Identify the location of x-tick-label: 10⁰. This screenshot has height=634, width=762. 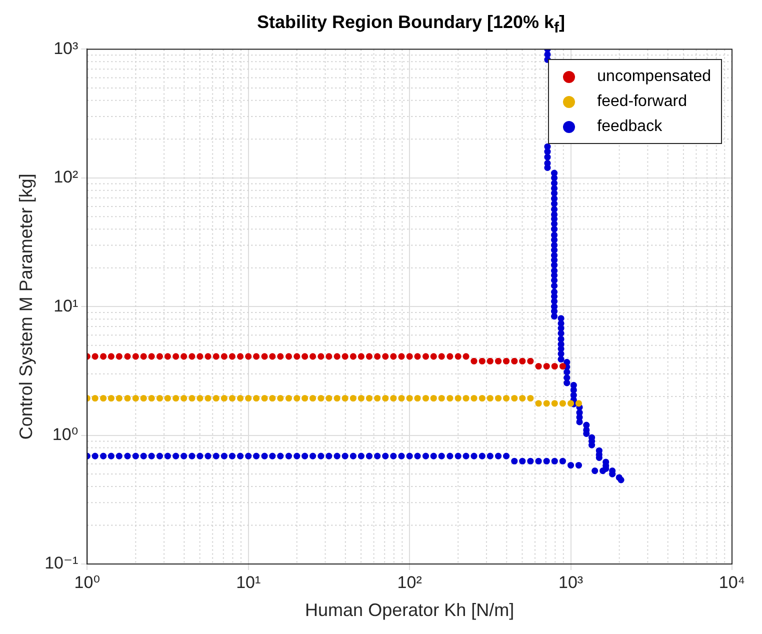
(87, 582).